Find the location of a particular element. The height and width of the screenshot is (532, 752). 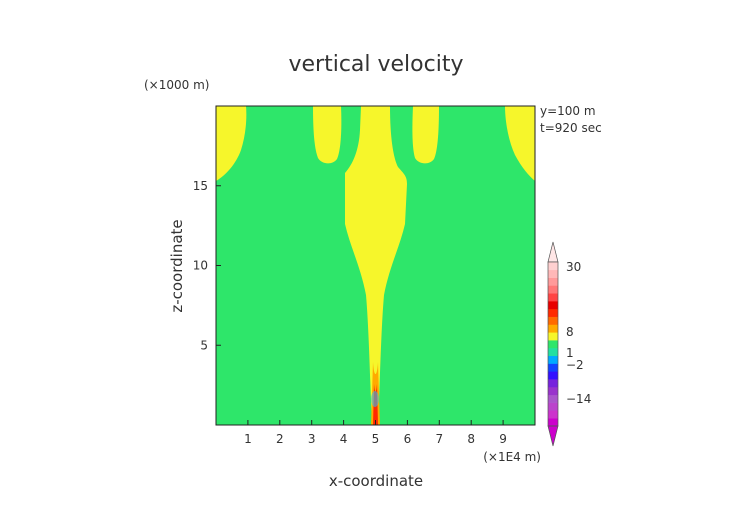

y-tick-label: 15 is located at coordinates (200, 186).